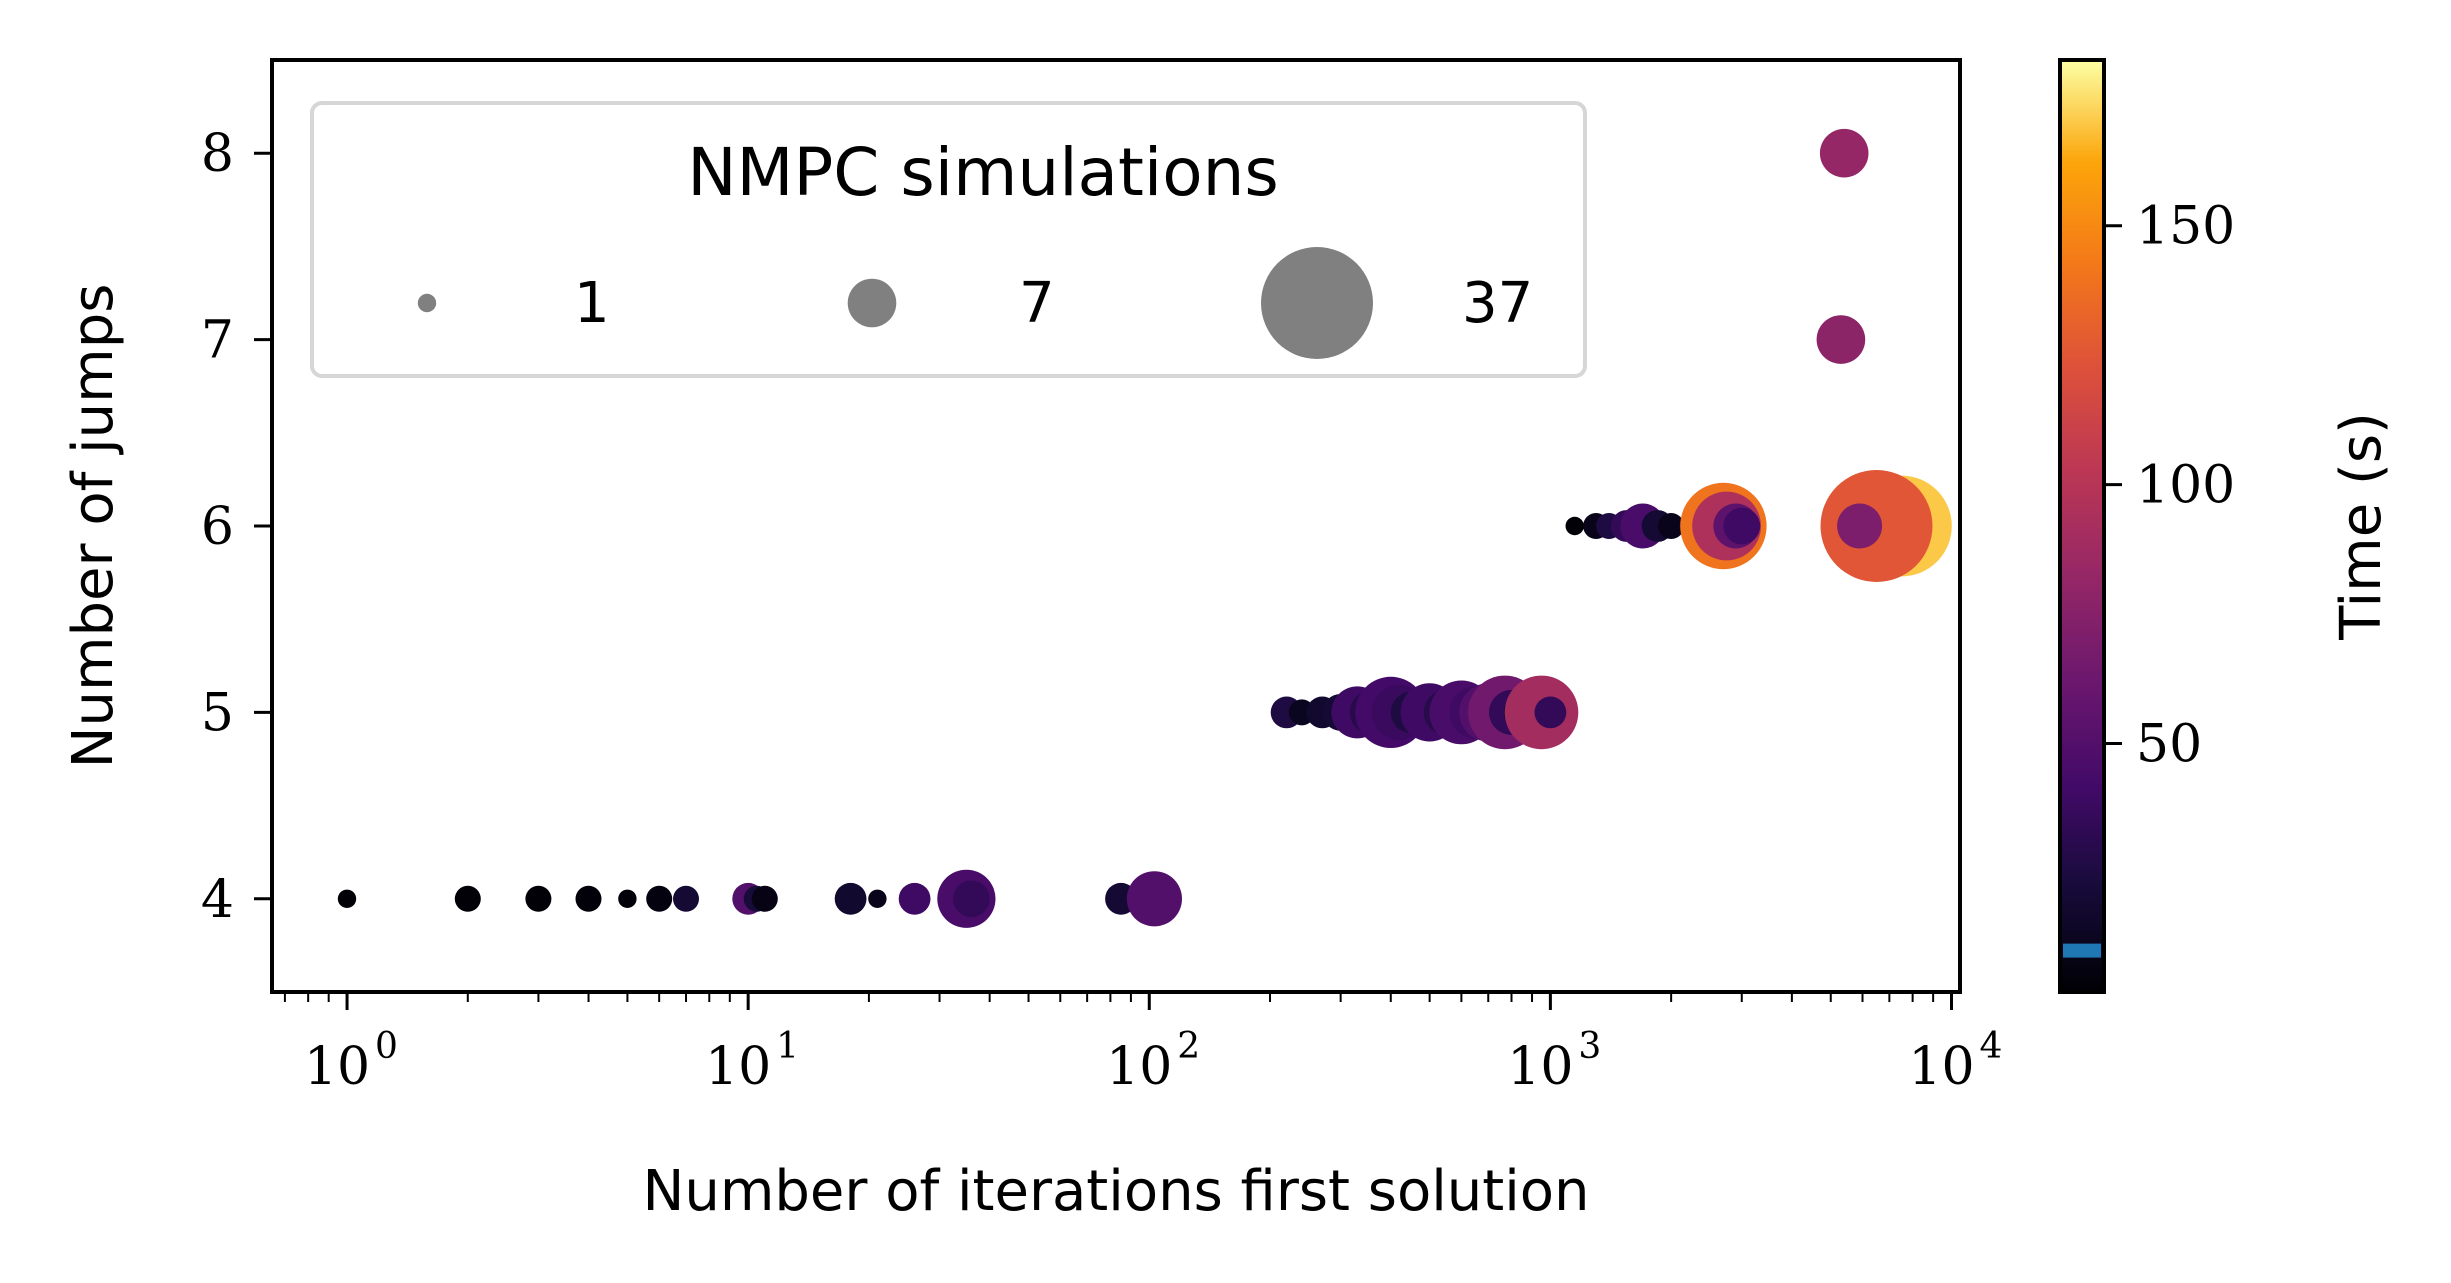 The height and width of the screenshot is (1283, 2451). I want to click on colorbar-tick-label-0: 50, so click(2169, 744).